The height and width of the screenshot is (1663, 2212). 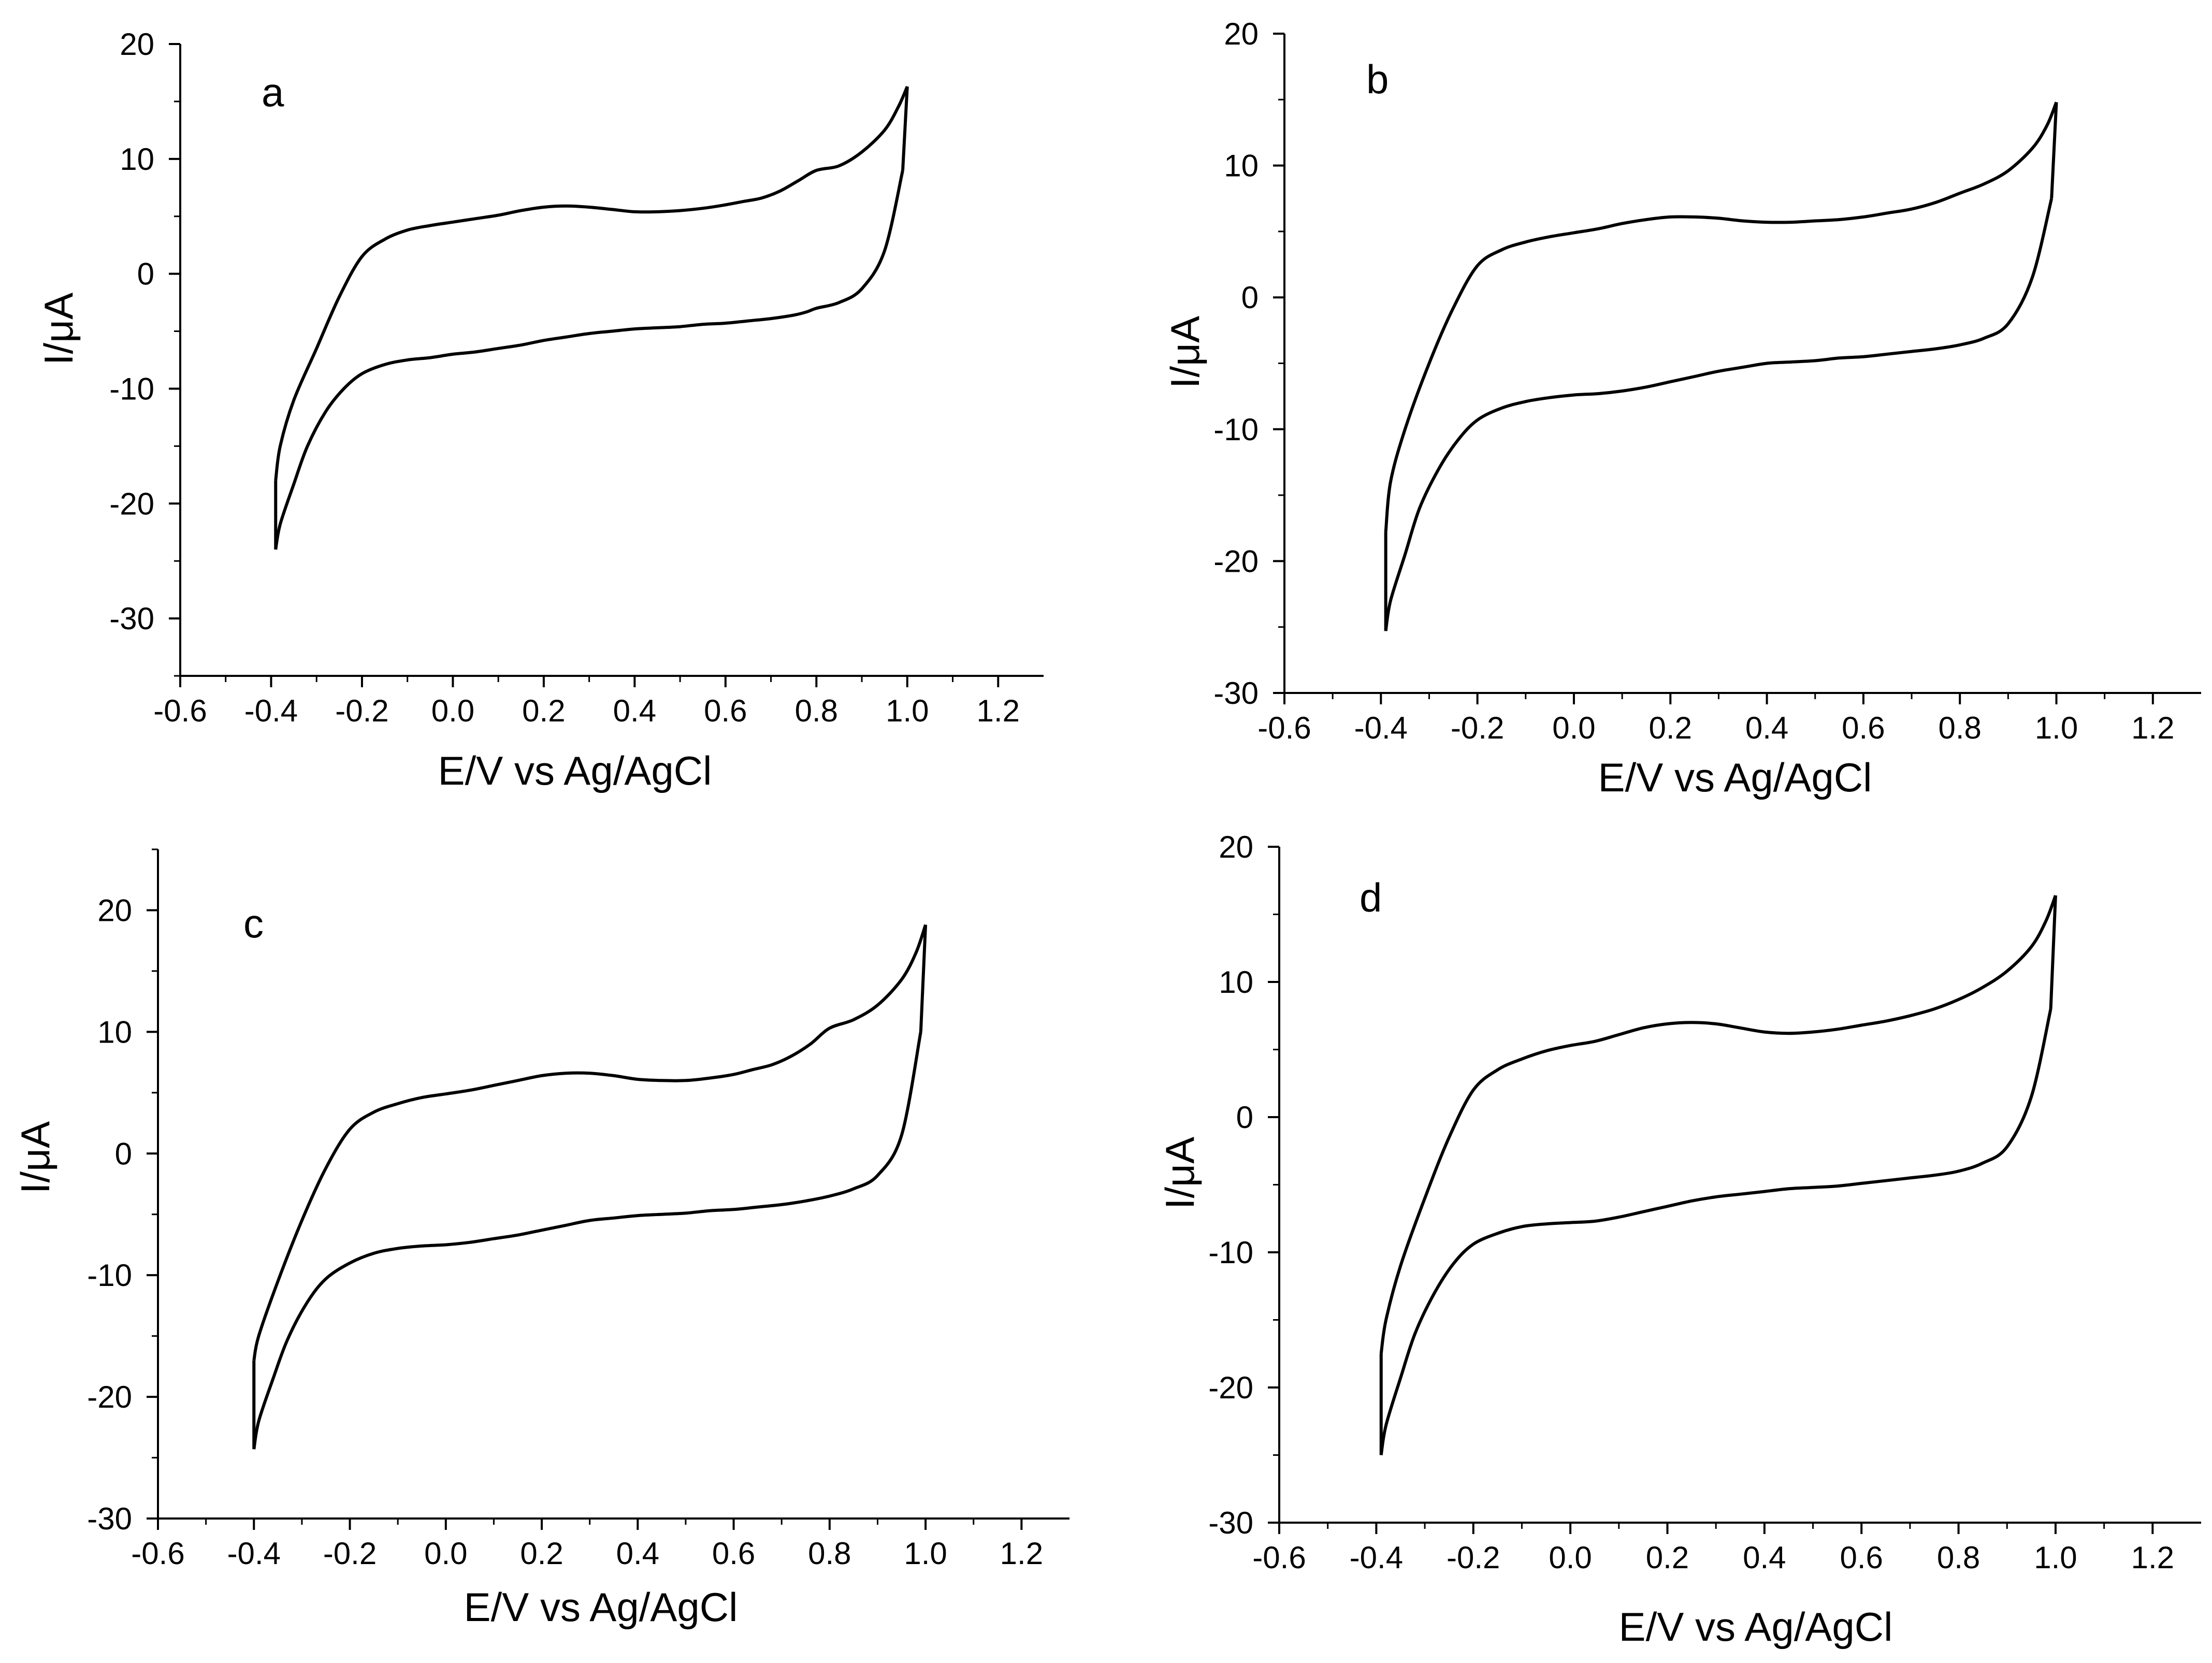 I want to click on panel-label-d: d, so click(x=1371, y=897).